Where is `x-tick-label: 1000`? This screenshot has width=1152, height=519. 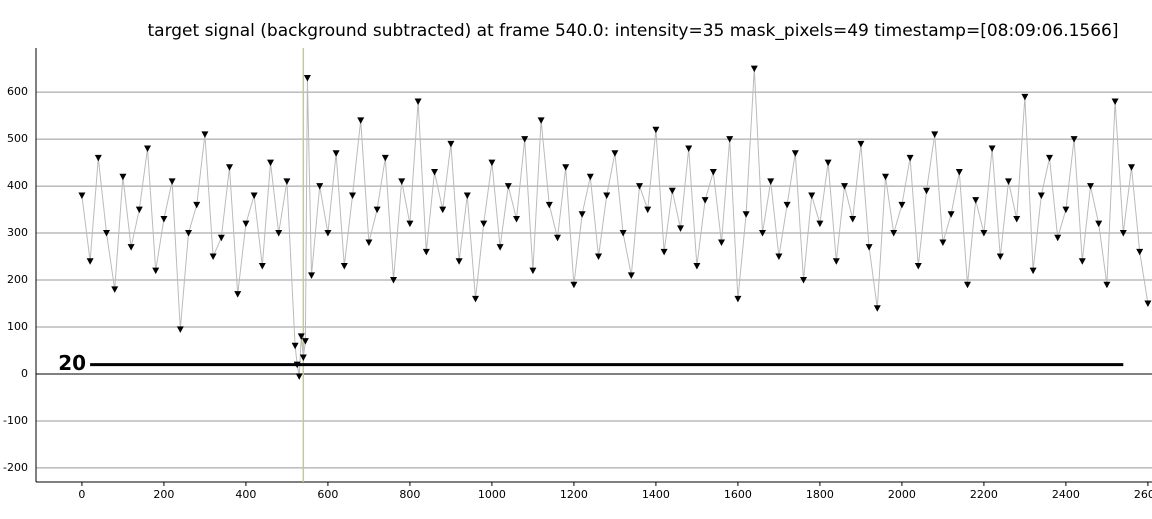
x-tick-label: 1000 is located at coordinates (492, 494).